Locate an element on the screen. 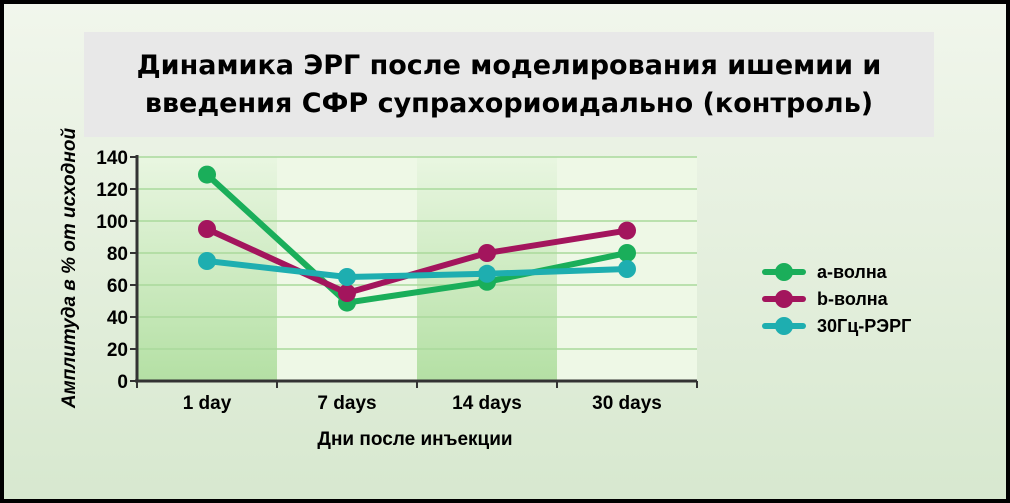  y-tick-label: 60 is located at coordinates (117, 286).